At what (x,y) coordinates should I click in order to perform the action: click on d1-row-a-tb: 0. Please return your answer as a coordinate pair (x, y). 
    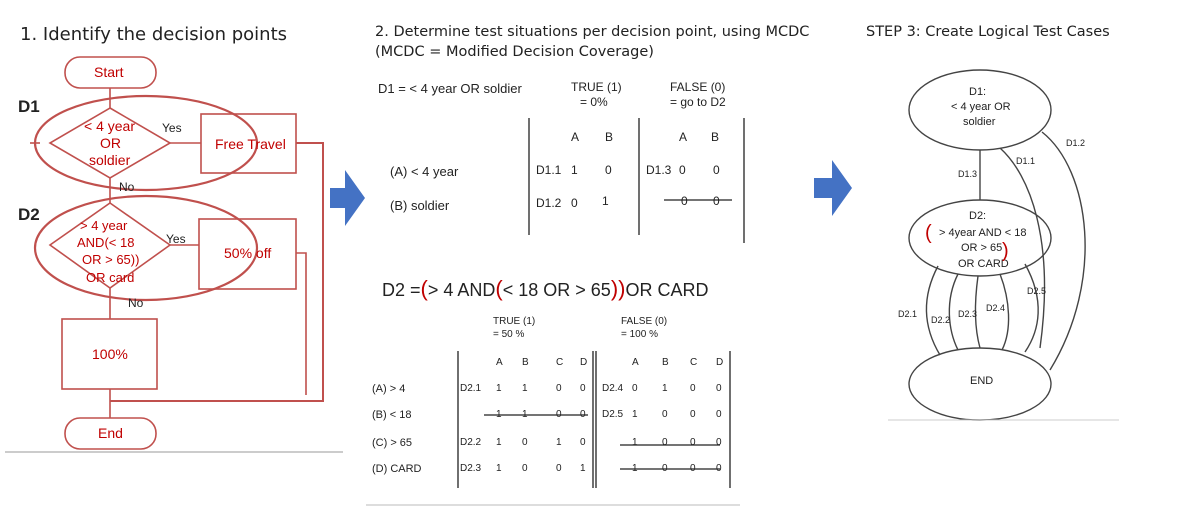
    Looking at the image, I should click on (608, 170).